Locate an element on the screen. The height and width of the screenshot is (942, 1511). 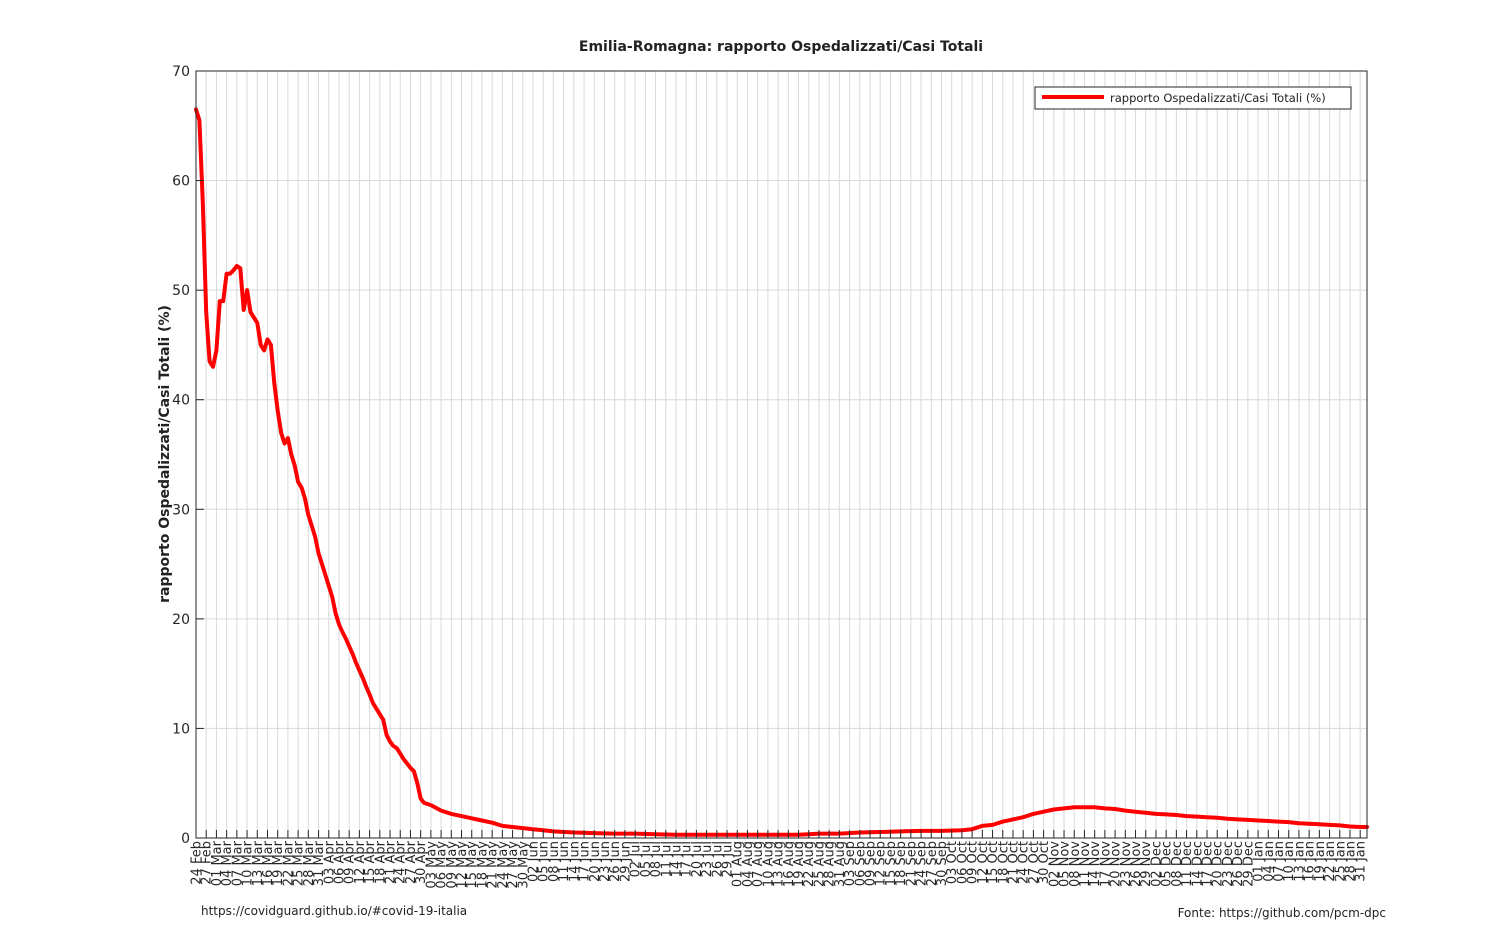
y-tick-label: 60 is located at coordinates (181, 182).